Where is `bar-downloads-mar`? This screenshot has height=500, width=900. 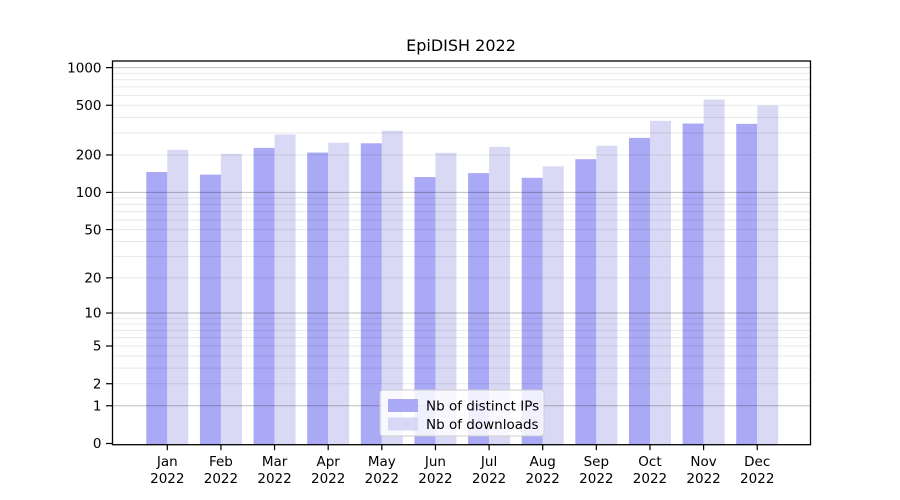
bar-downloads-mar is located at coordinates (285, 289).